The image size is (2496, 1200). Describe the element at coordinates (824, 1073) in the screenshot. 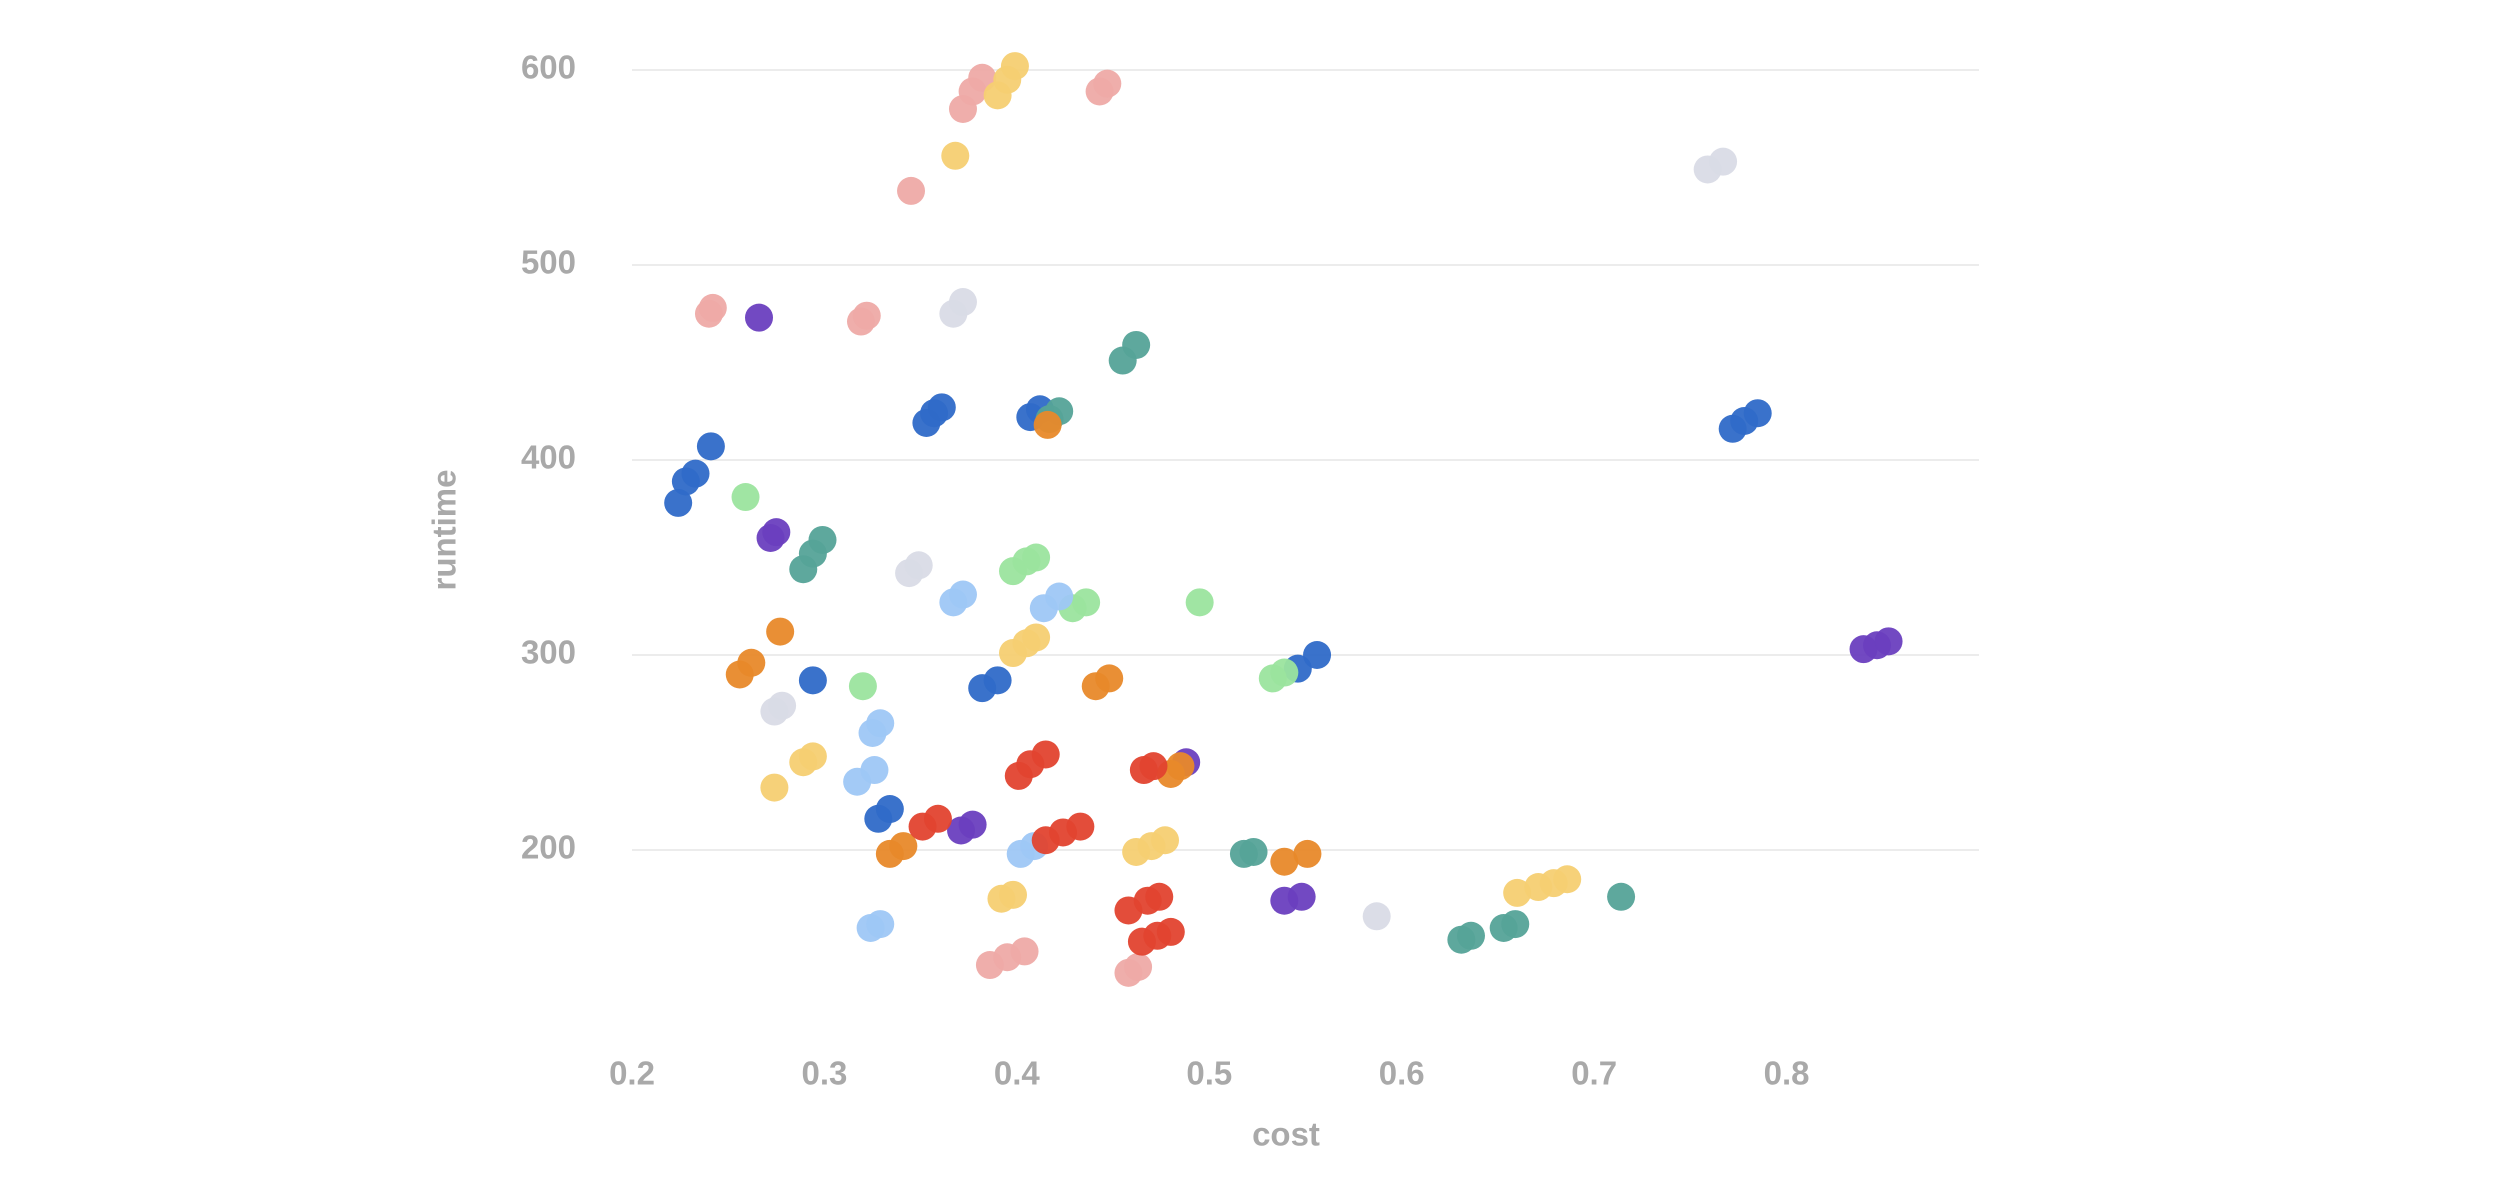

I see `x-tick-label: 0.3` at that location.